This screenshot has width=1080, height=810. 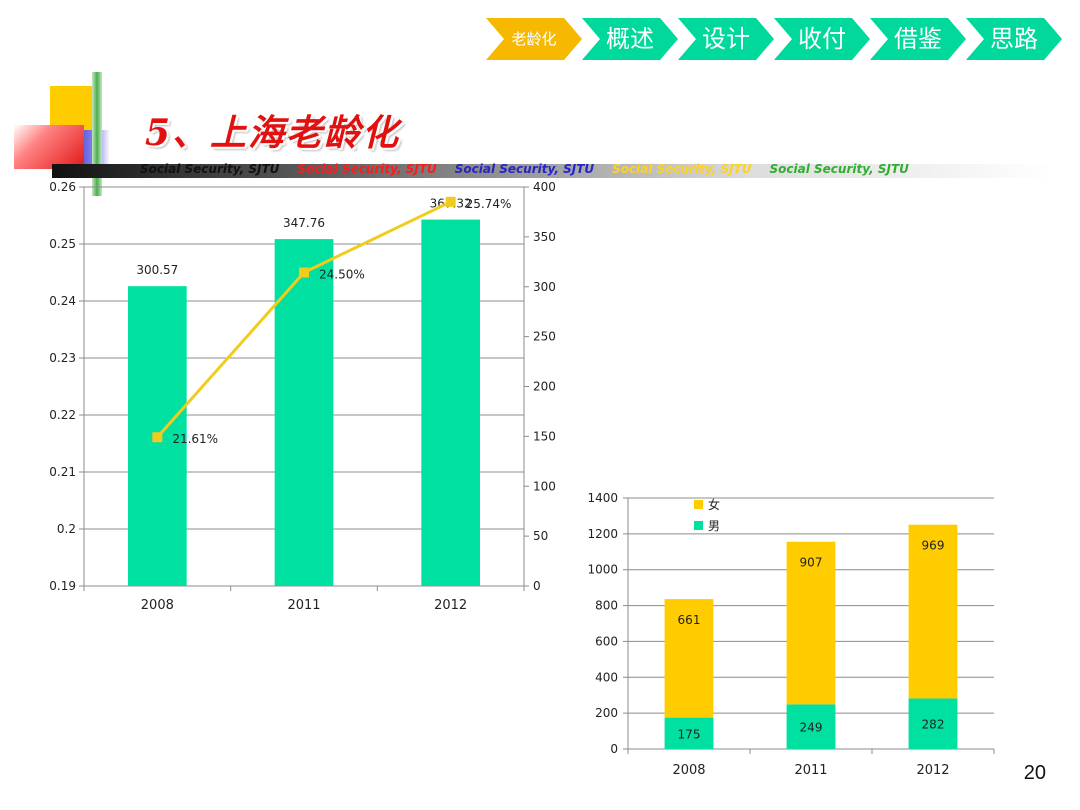 What do you see at coordinates (544, 387) in the screenshot?
I see `right-axis-tick-label: 200` at bounding box center [544, 387].